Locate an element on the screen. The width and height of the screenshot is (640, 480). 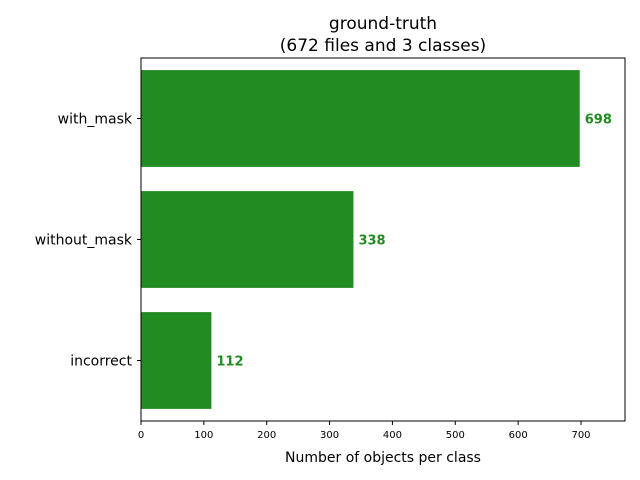
chart-title: ground-truth is located at coordinates (383, 24).